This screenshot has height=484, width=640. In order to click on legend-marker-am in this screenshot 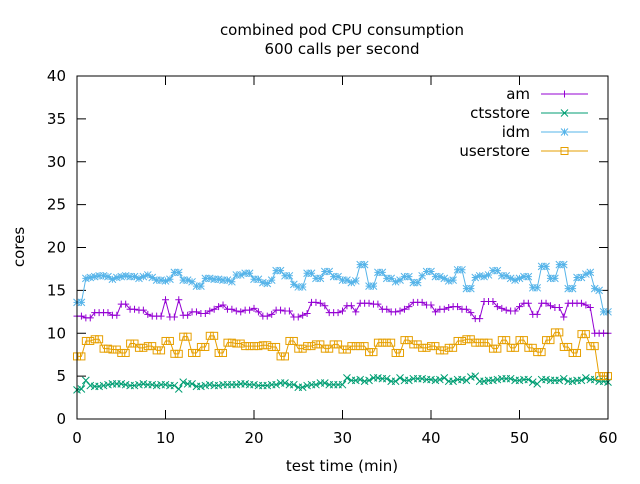, I will do `click(564, 94)`.